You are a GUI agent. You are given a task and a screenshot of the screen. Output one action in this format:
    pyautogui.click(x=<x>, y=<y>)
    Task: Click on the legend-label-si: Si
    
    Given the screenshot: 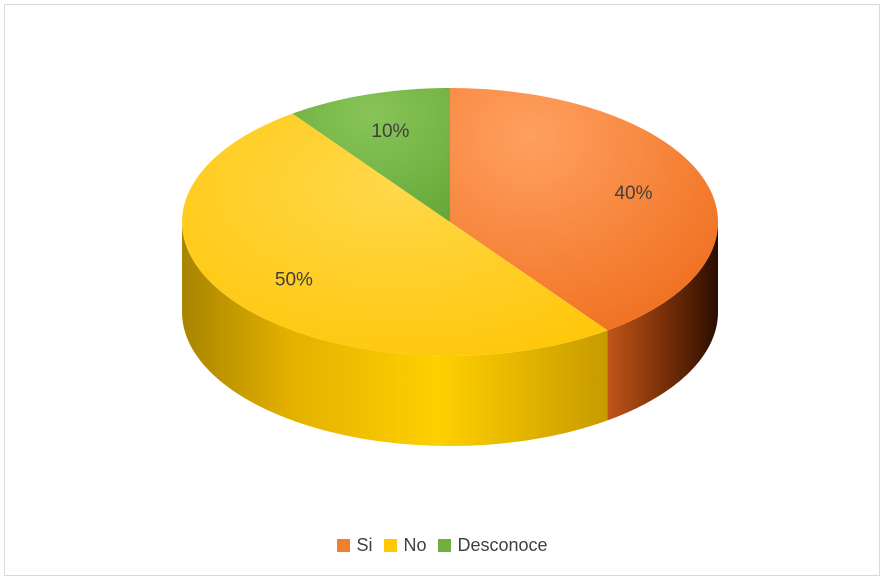 What is the action you would take?
    pyautogui.click(x=364, y=544)
    